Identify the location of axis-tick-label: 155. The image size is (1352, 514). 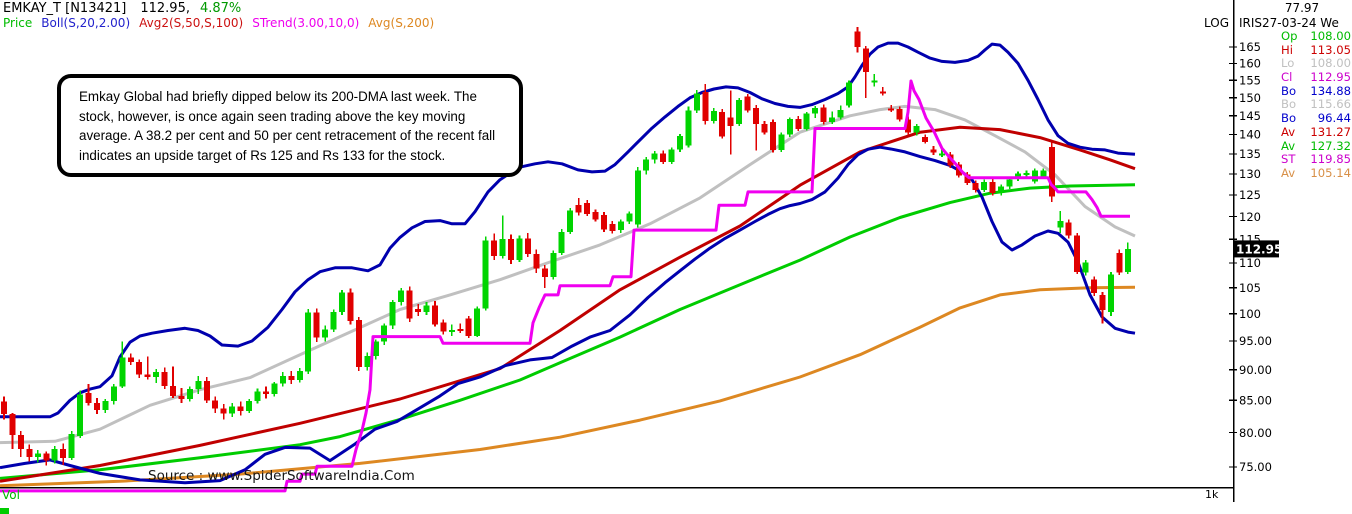
(1250, 81).